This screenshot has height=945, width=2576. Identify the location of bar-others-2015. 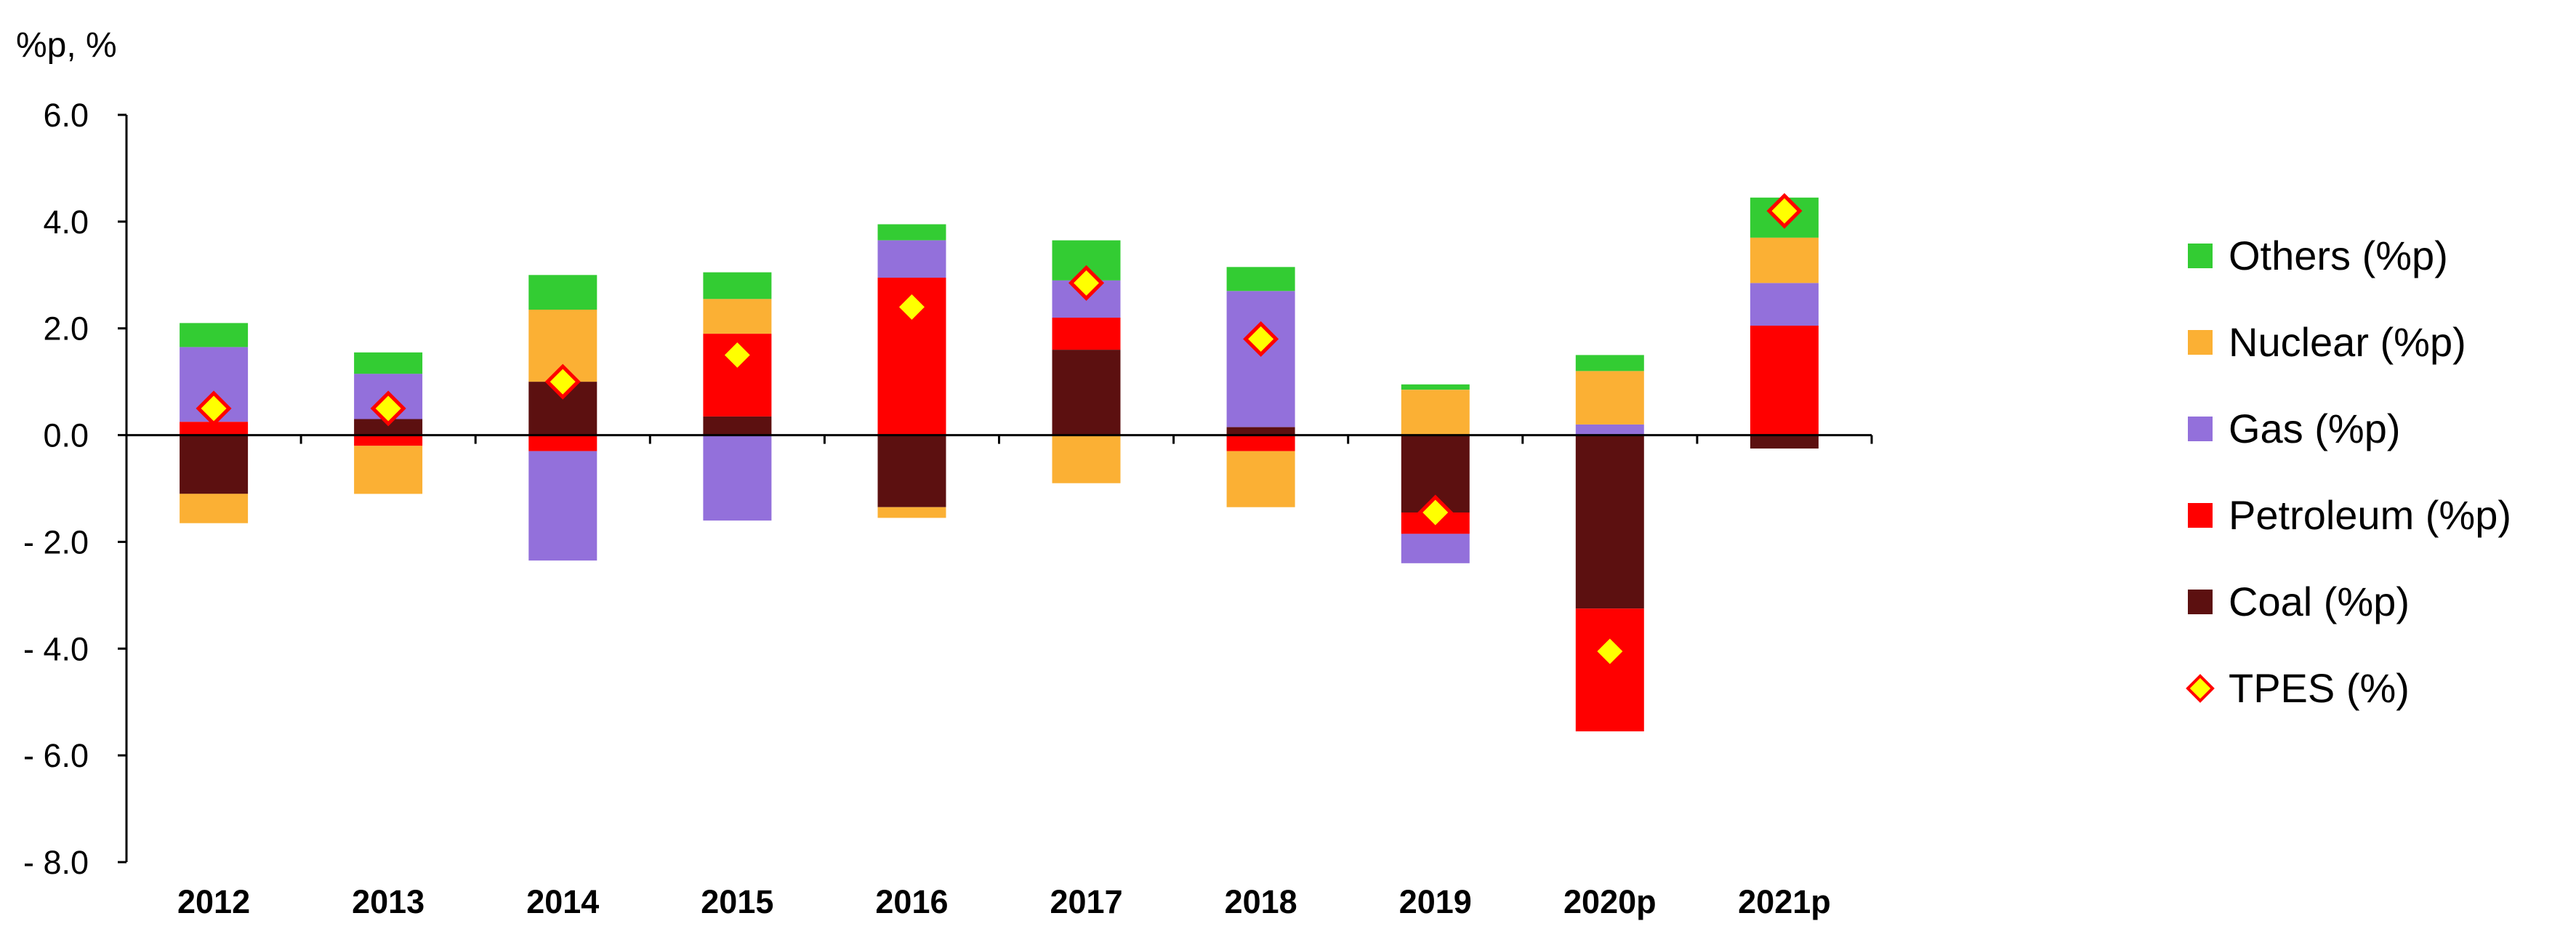
(737, 285).